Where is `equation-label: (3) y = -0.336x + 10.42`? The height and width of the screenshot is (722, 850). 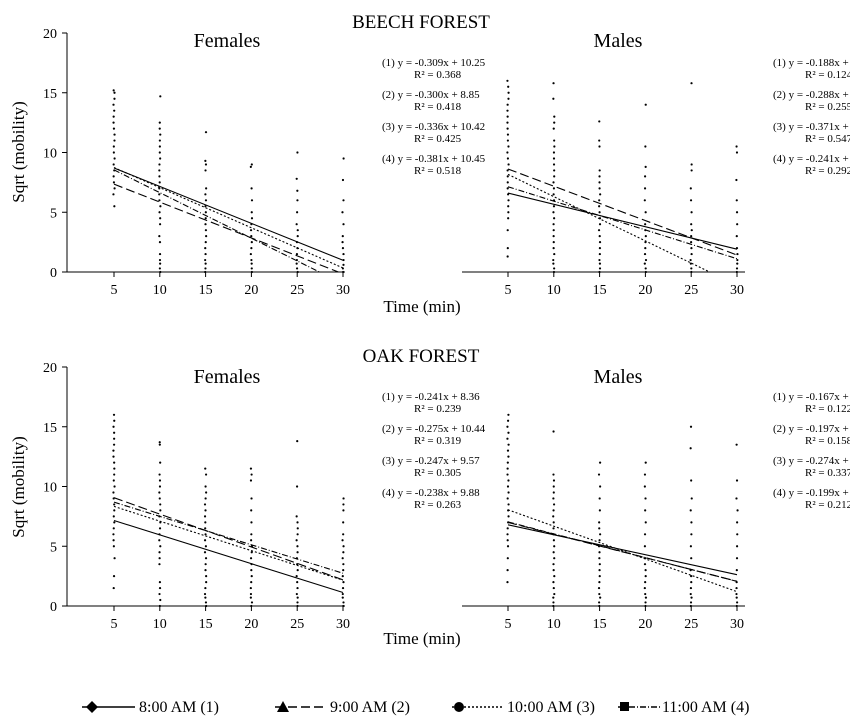
equation-label: (3) y = -0.336x + 10.42 is located at coordinates (433, 127).